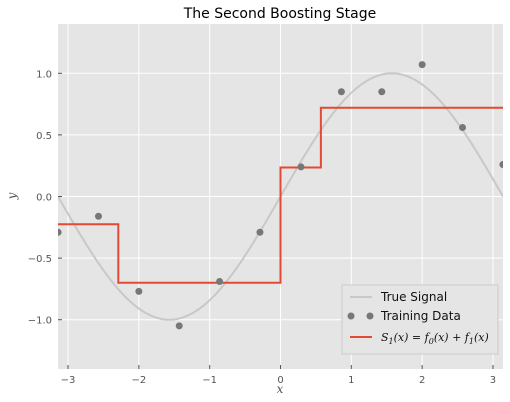 This screenshot has width=510, height=402. I want to click on legend-stage-label: S1(x) = f0(x) + f1(x), so click(435, 338).